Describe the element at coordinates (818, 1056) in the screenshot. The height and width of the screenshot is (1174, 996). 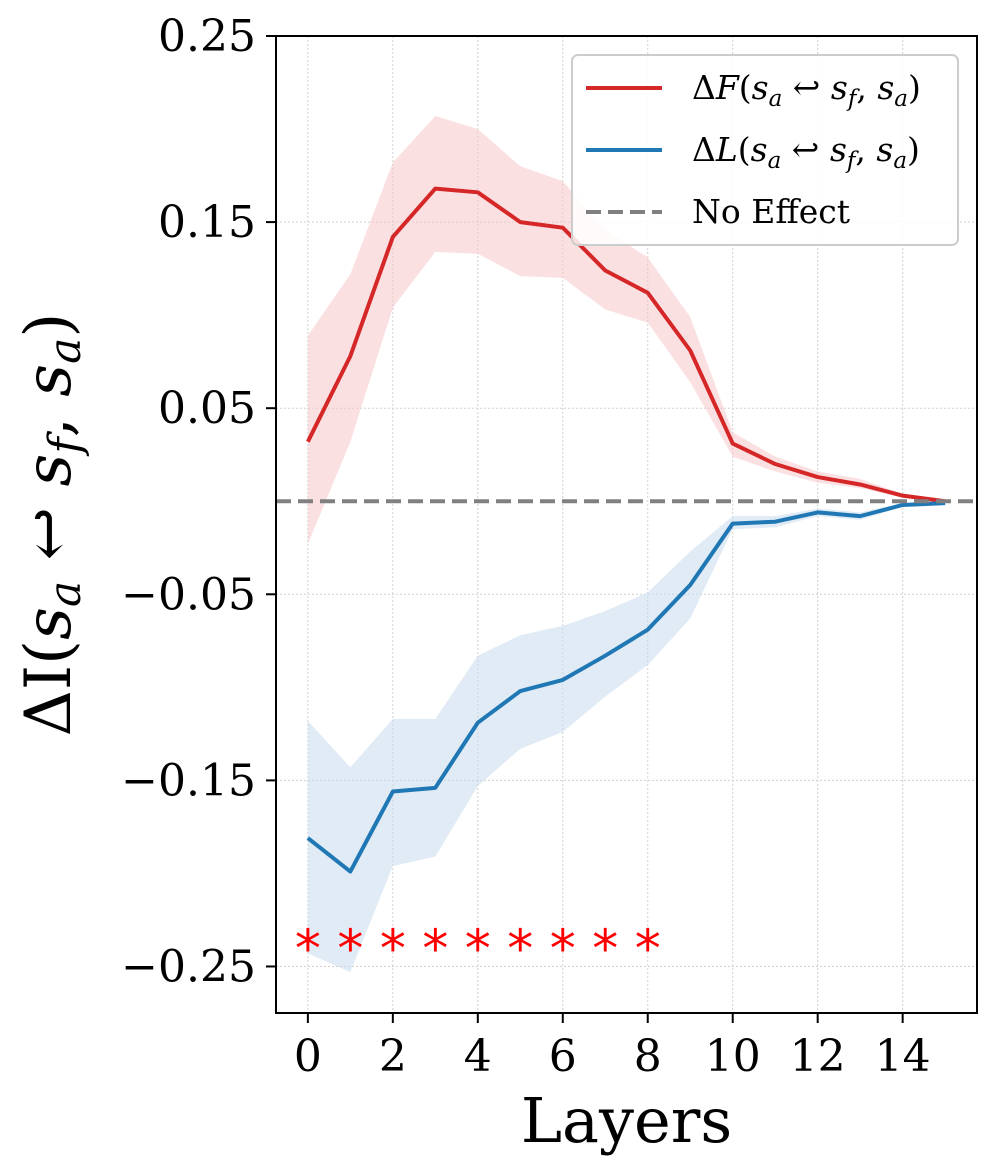
I see `x-tick-label: 12` at that location.